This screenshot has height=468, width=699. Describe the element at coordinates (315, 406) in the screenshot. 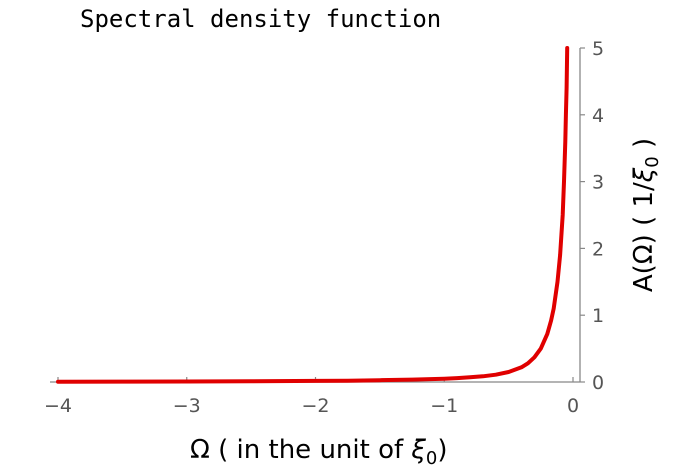

I see `x-tick-label: −2` at that location.